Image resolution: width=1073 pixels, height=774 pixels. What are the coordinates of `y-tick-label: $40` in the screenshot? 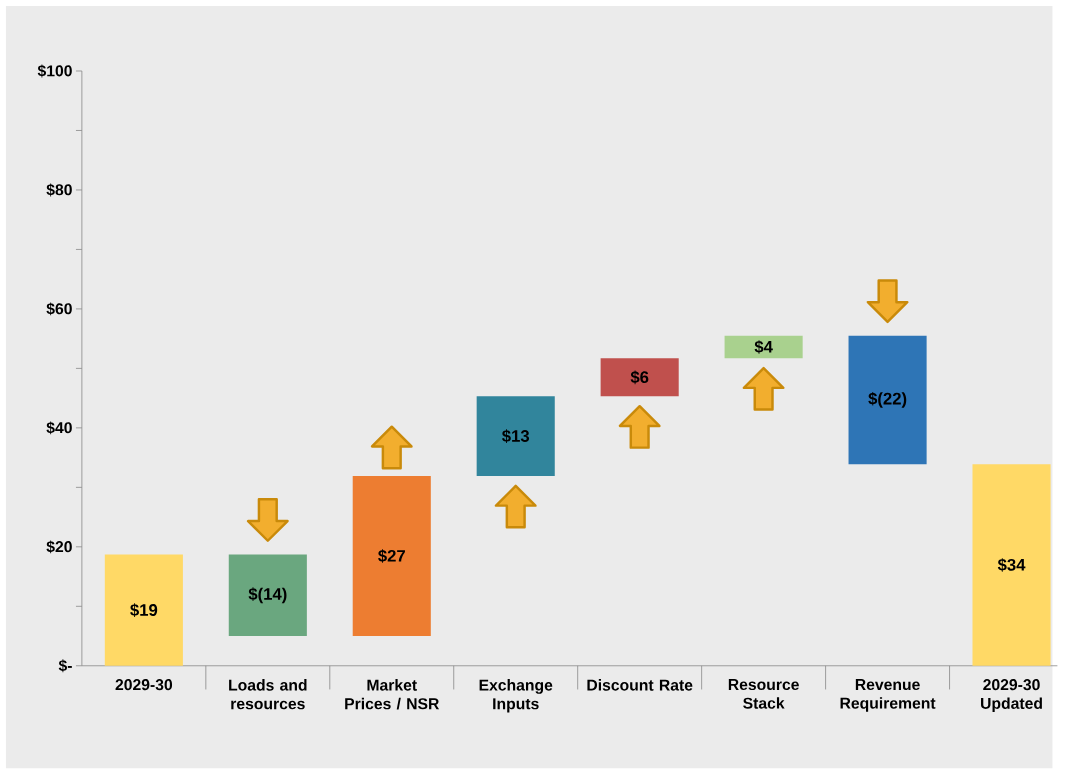 It's located at (59, 428).